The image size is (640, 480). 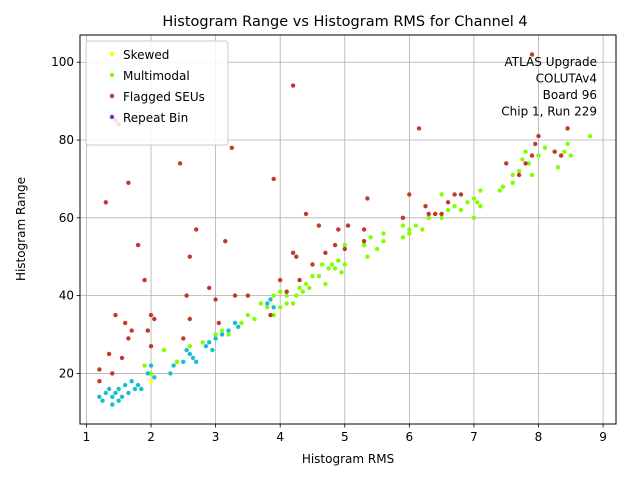 I want to click on y-tick-label: 80, so click(x=66, y=140).